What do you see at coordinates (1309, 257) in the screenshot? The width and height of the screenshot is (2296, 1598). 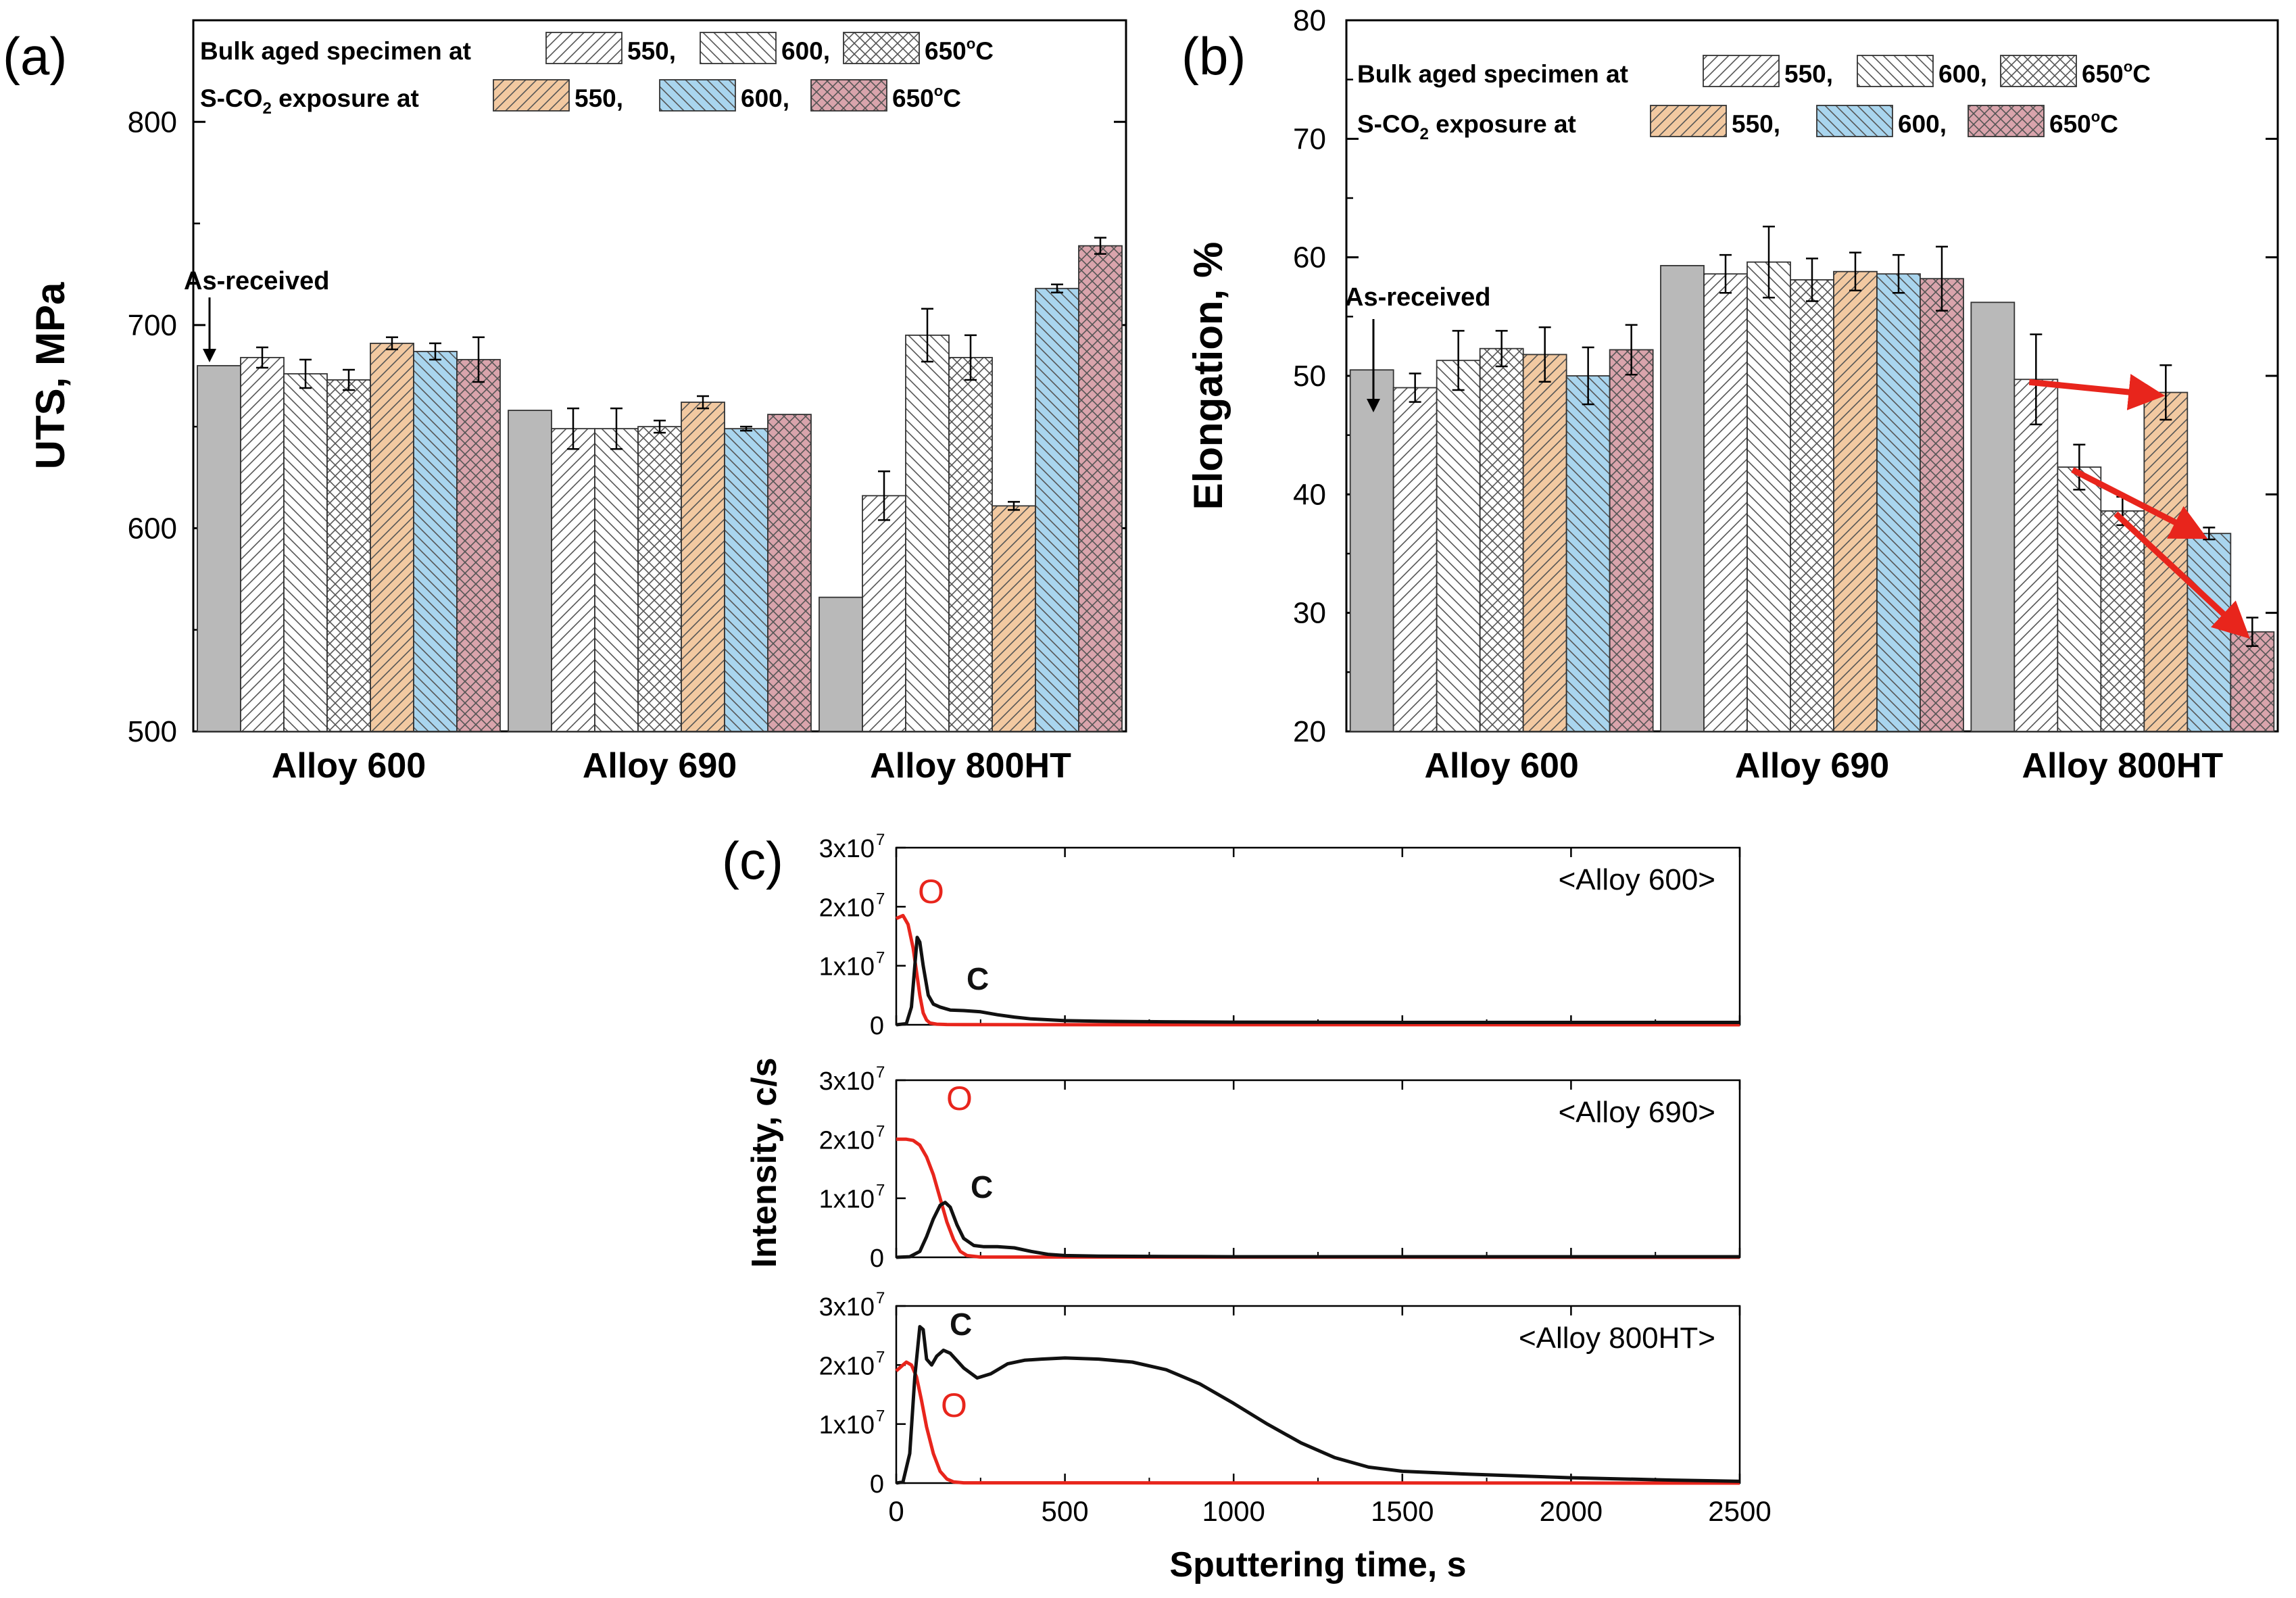 I see `y-tick-label: 60` at bounding box center [1309, 257].